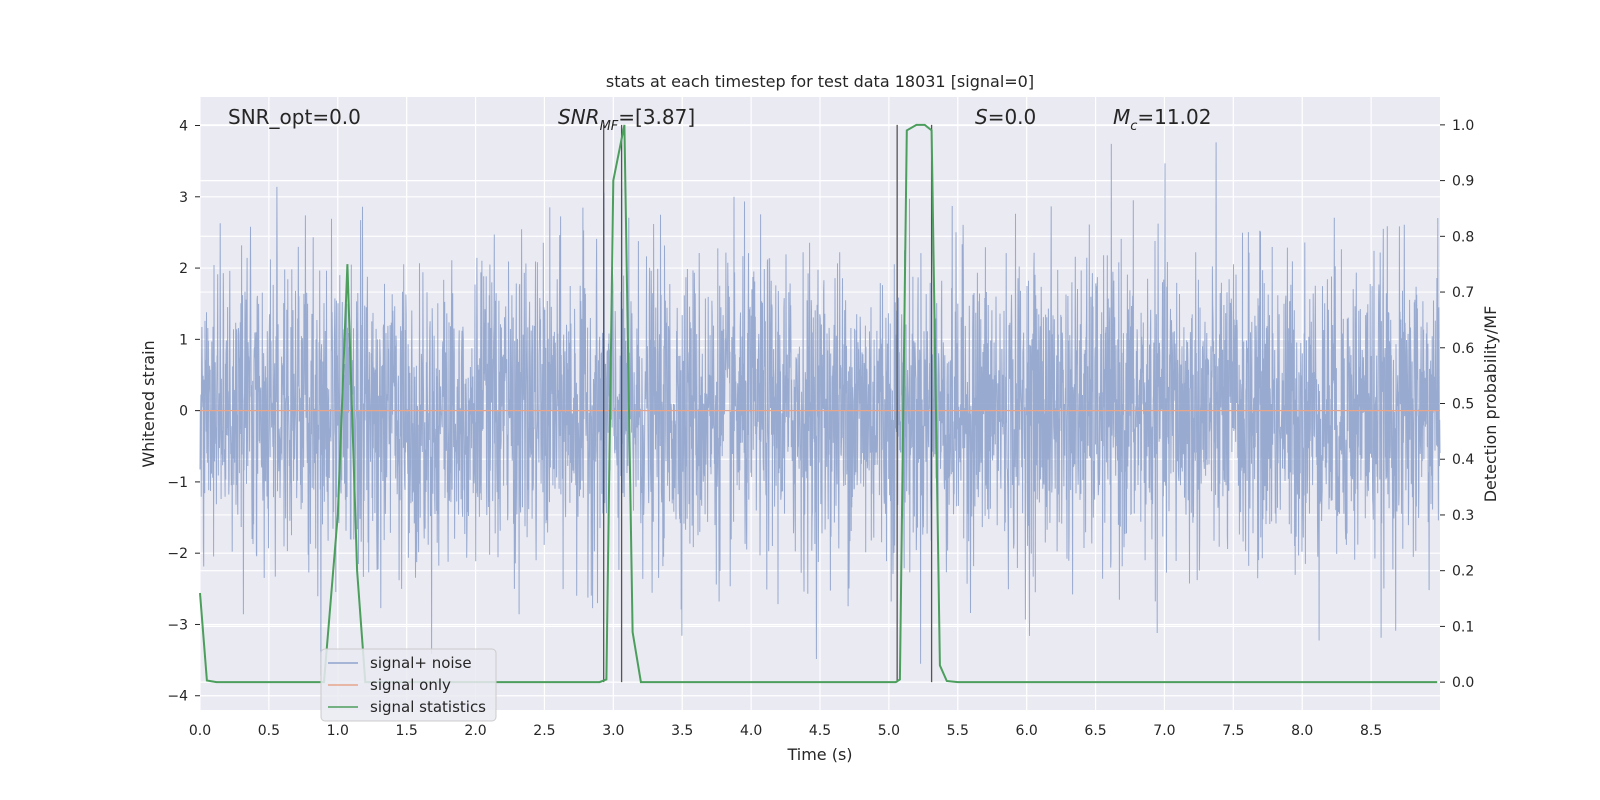  What do you see at coordinates (768, 403) in the screenshot?
I see `vertical-marker-lines` at bounding box center [768, 403].